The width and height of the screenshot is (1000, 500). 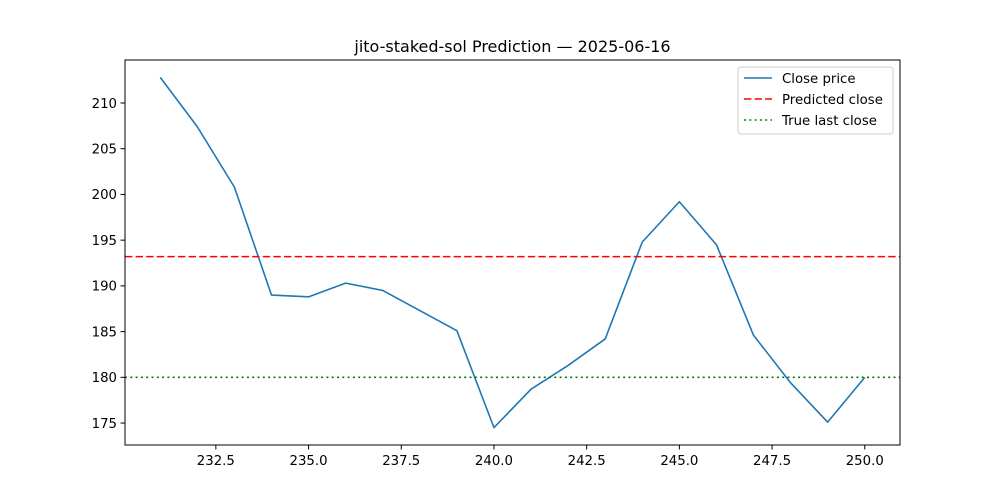 What do you see at coordinates (104, 378) in the screenshot?
I see `y-tick-label: 180` at bounding box center [104, 378].